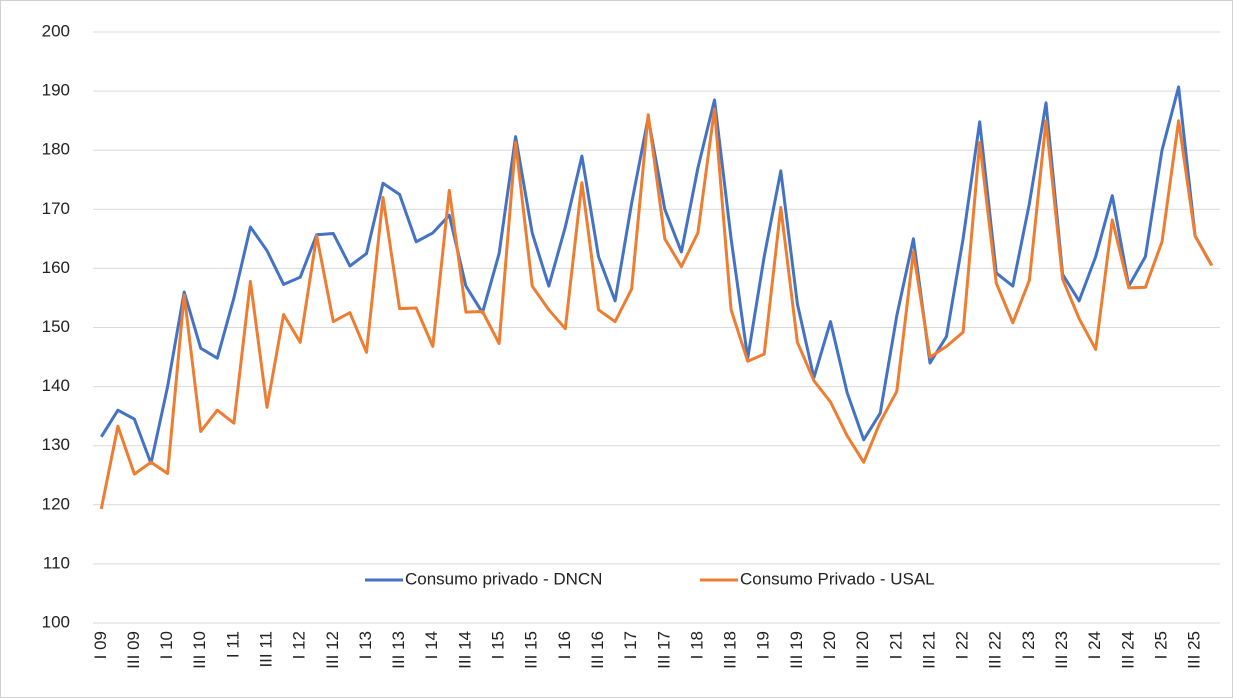 The height and width of the screenshot is (698, 1233). Describe the element at coordinates (837, 578) in the screenshot. I see `legend-label: Consumo Privado - USAL` at that location.